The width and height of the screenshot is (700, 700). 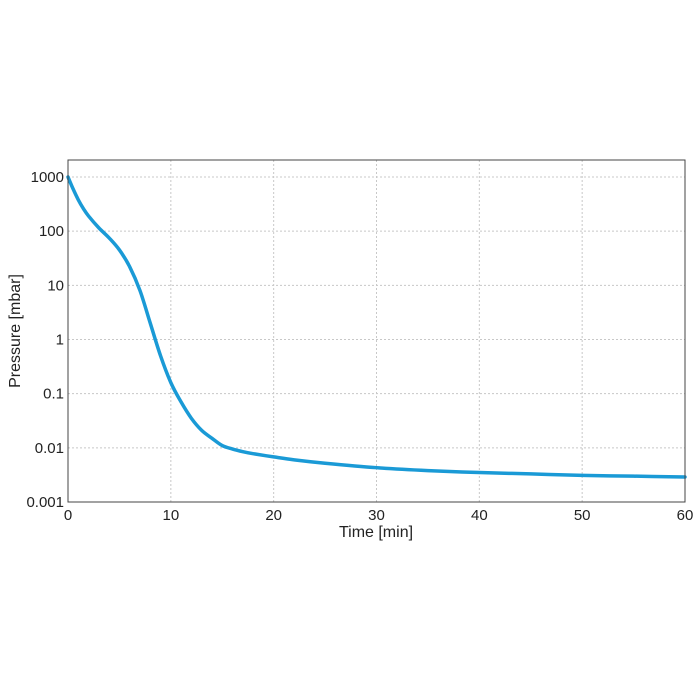 I want to click on x-axis-title: Time [min], so click(x=376, y=532).